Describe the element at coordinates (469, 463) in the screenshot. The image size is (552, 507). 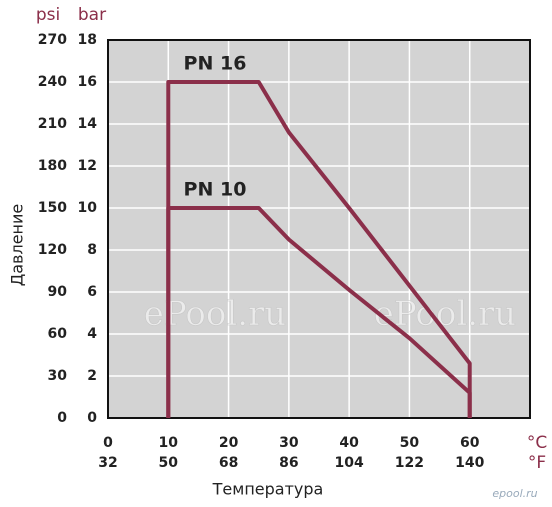
I see `x2-tick-label: 140` at that location.